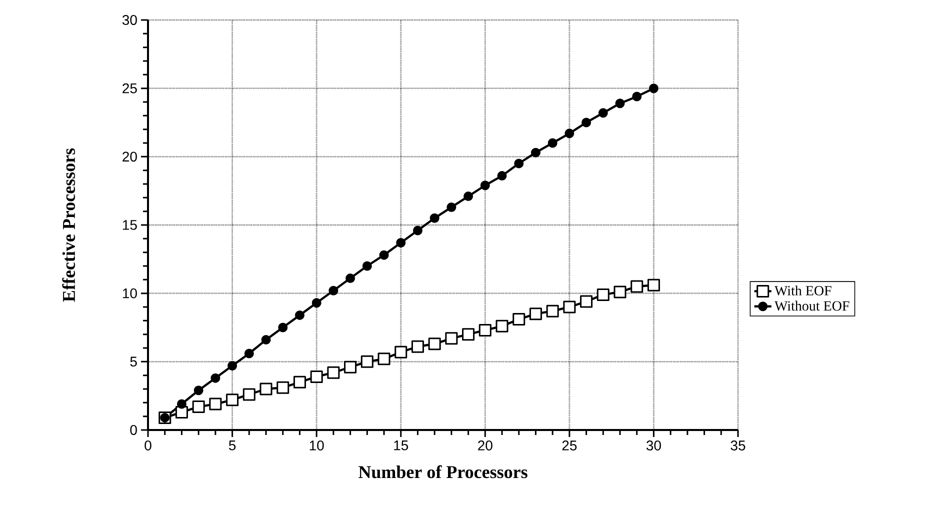  I want to click on y-tick-label: 5, so click(133, 361).